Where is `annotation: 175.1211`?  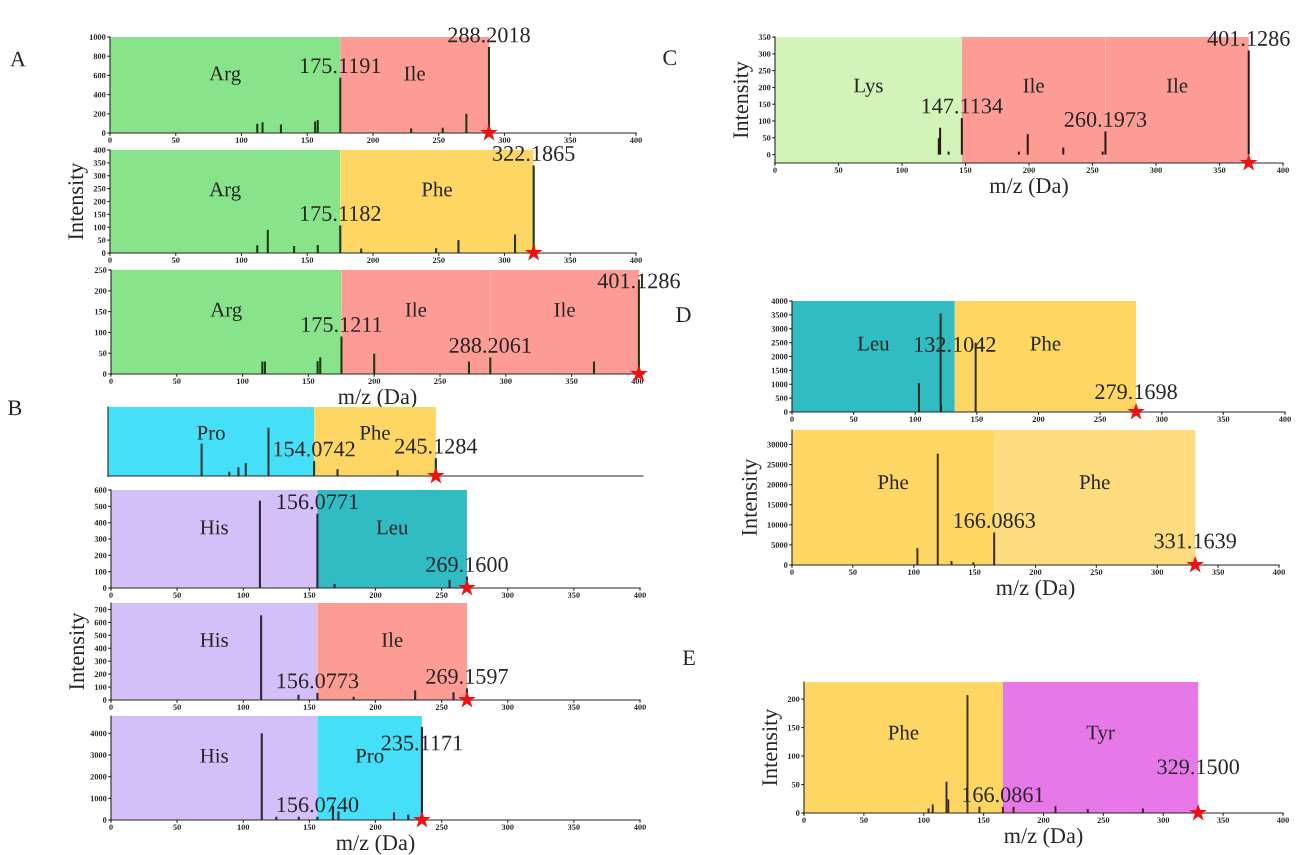
annotation: 175.1211 is located at coordinates (342, 325).